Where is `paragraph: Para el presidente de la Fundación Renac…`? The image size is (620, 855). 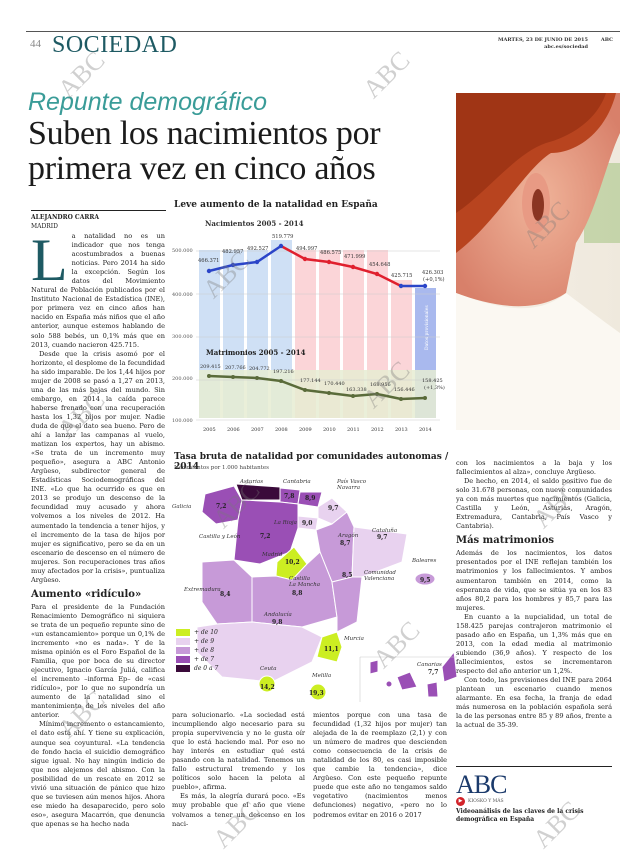
paragraph: Para el presidente de la Fundación Renac… is located at coordinates (98, 661).